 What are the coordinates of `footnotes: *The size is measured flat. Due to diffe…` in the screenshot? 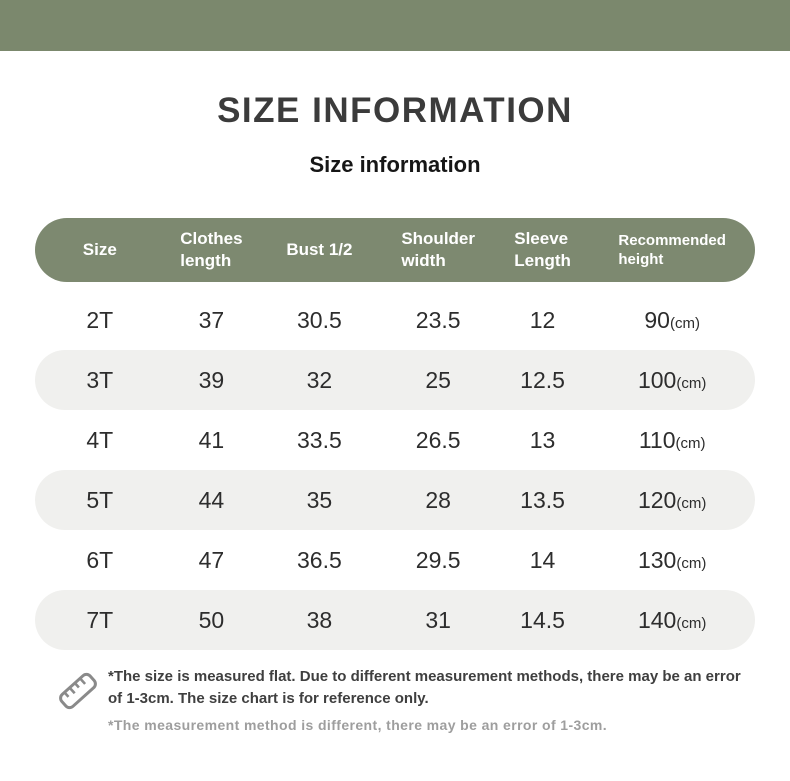 It's located at (407, 699).